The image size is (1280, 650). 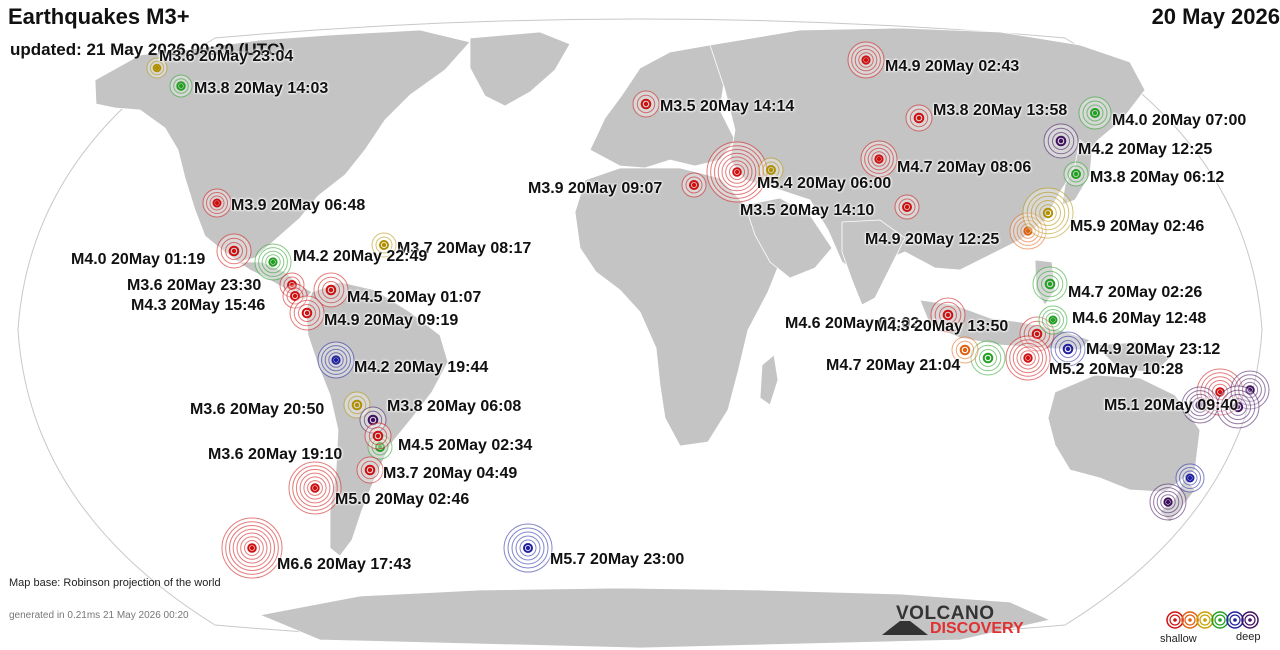 What do you see at coordinates (727, 106) in the screenshot?
I see `quake-label: M3.5 20May 14:14` at bounding box center [727, 106].